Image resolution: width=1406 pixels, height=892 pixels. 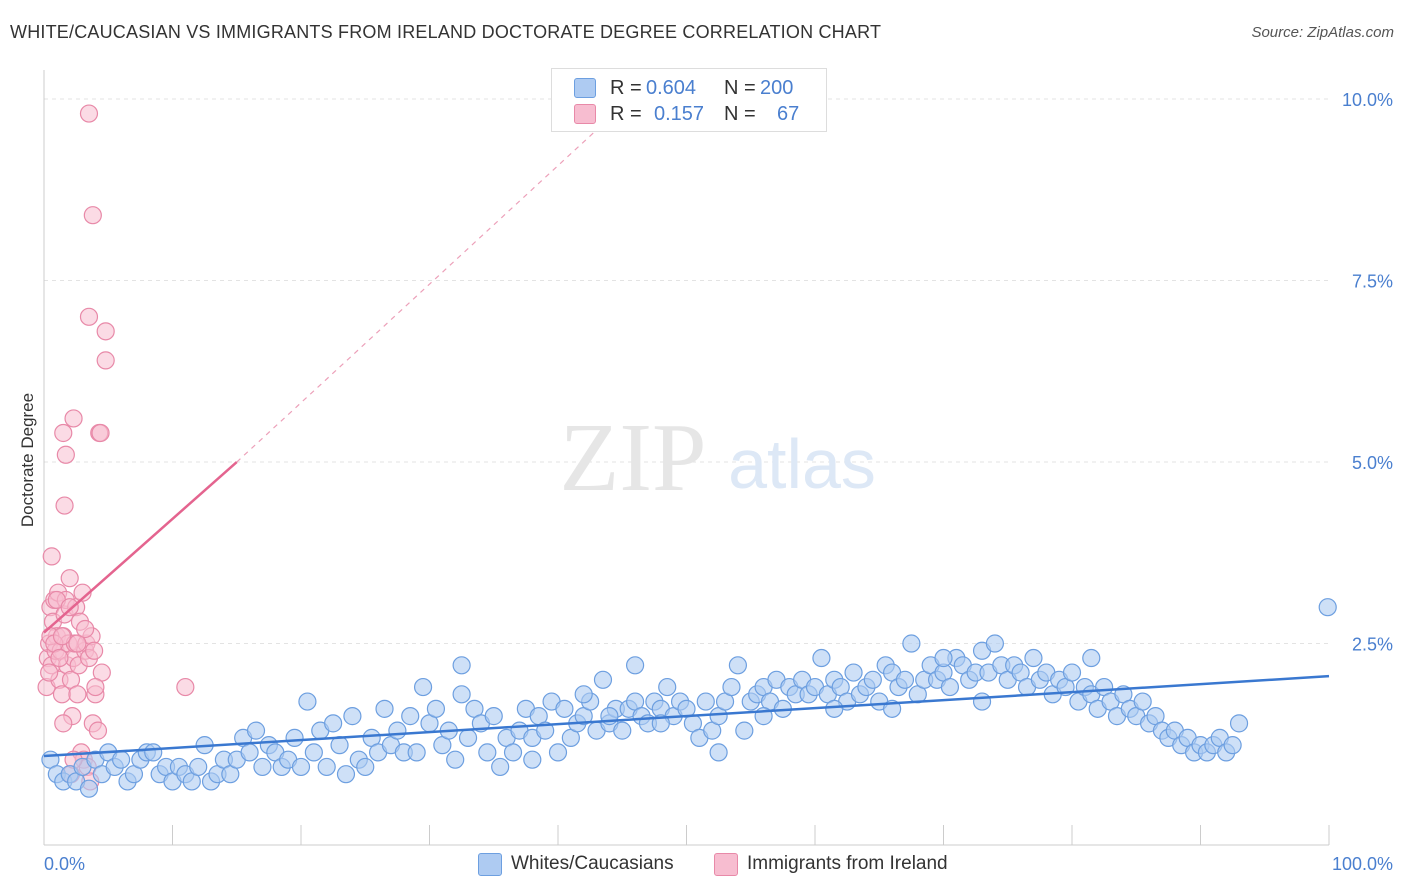 I want to click on bottom-legend-label-ireland: Immigrants from Ireland, so click(x=847, y=863).